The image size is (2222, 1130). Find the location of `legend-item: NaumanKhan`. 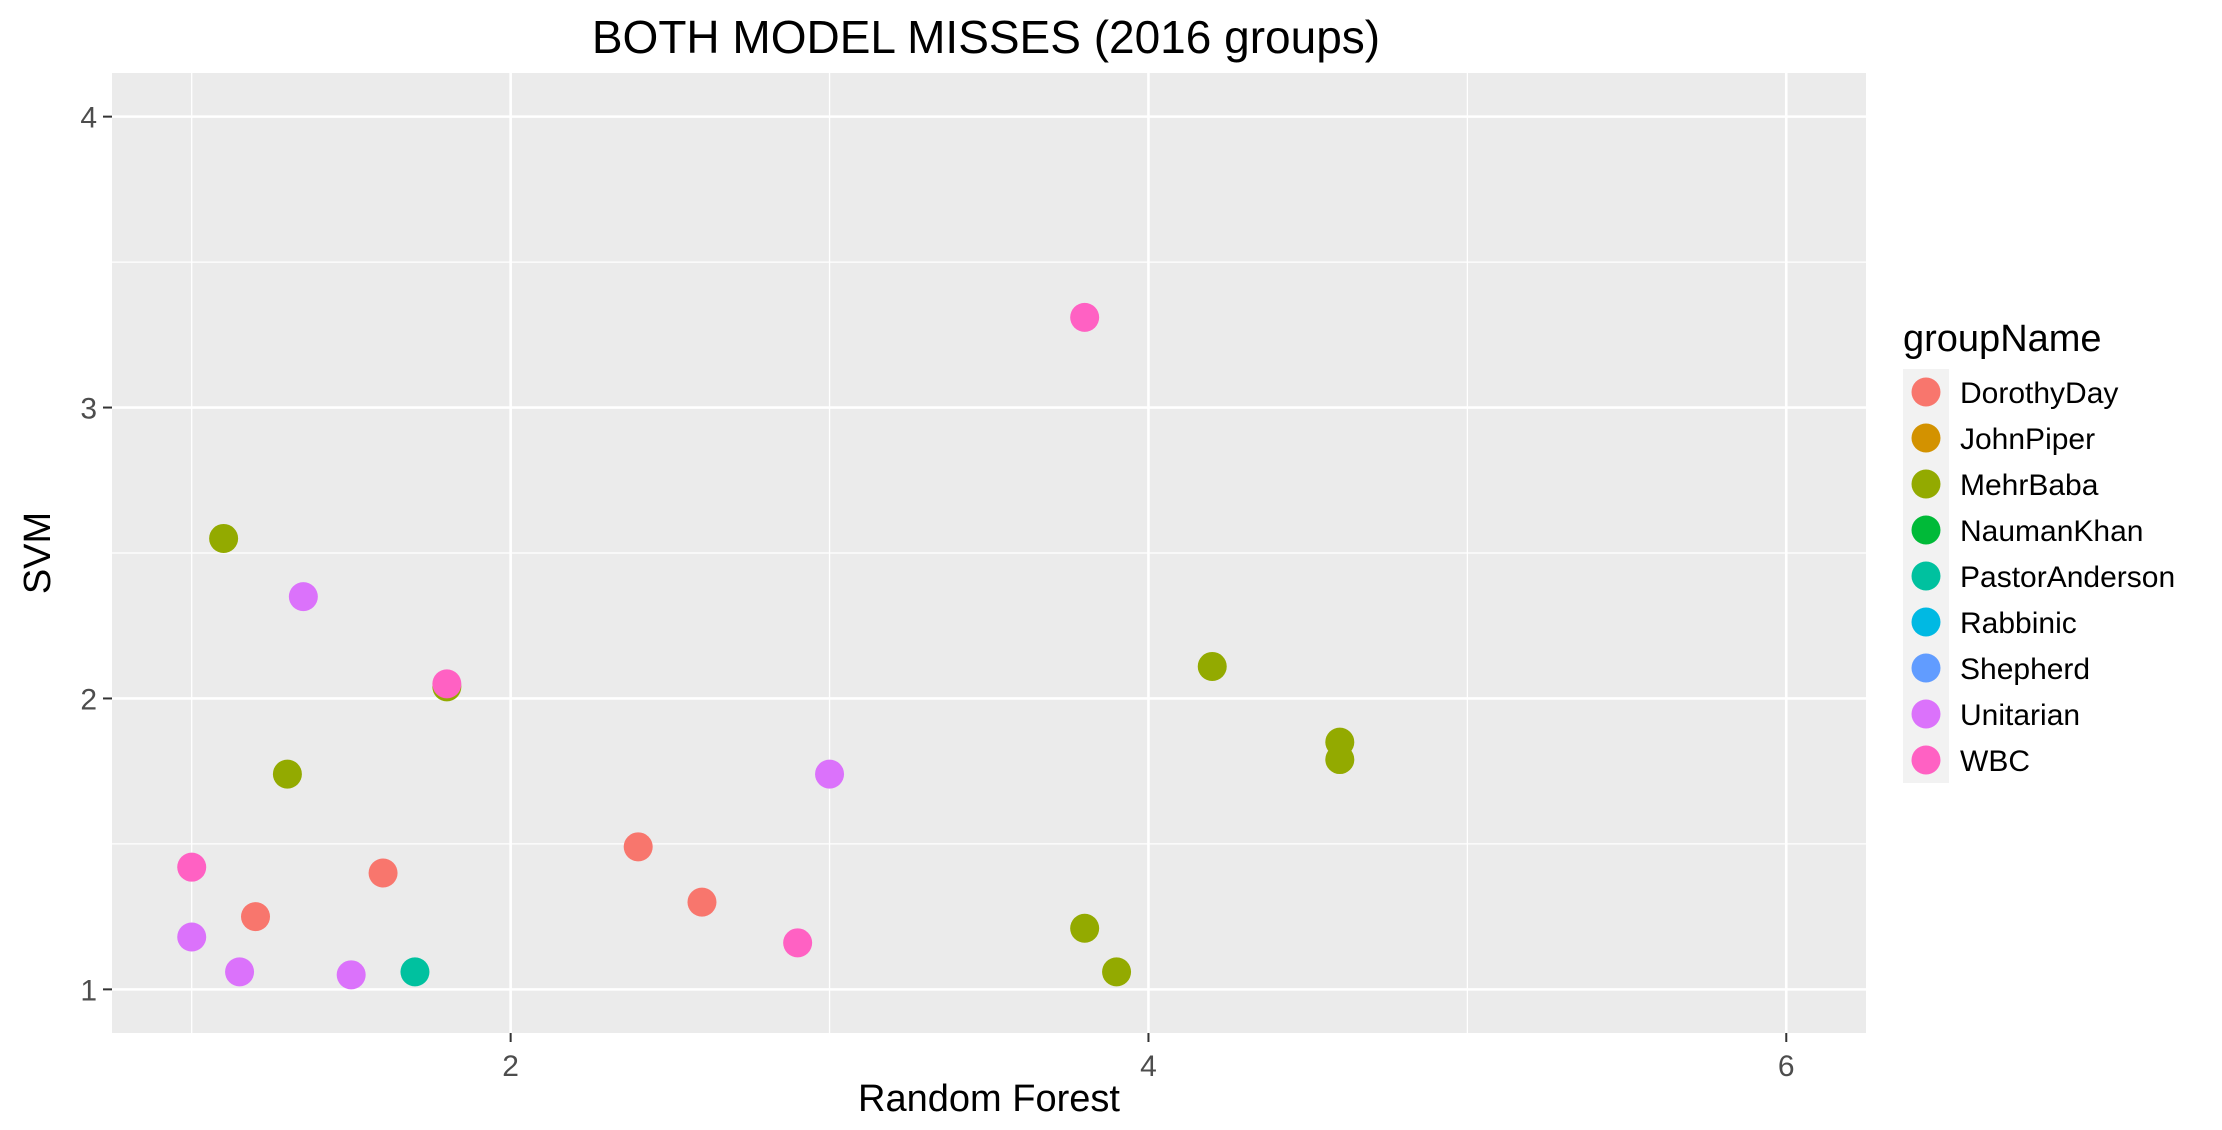

legend-item: NaumanKhan is located at coordinates (2023, 530).